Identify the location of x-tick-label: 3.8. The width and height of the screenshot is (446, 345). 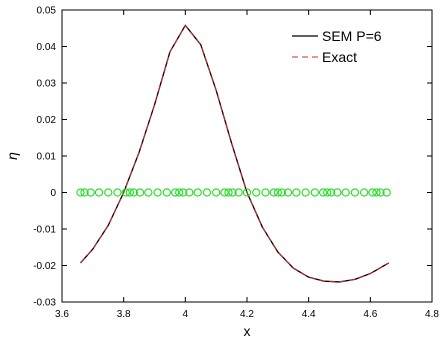
(124, 314).